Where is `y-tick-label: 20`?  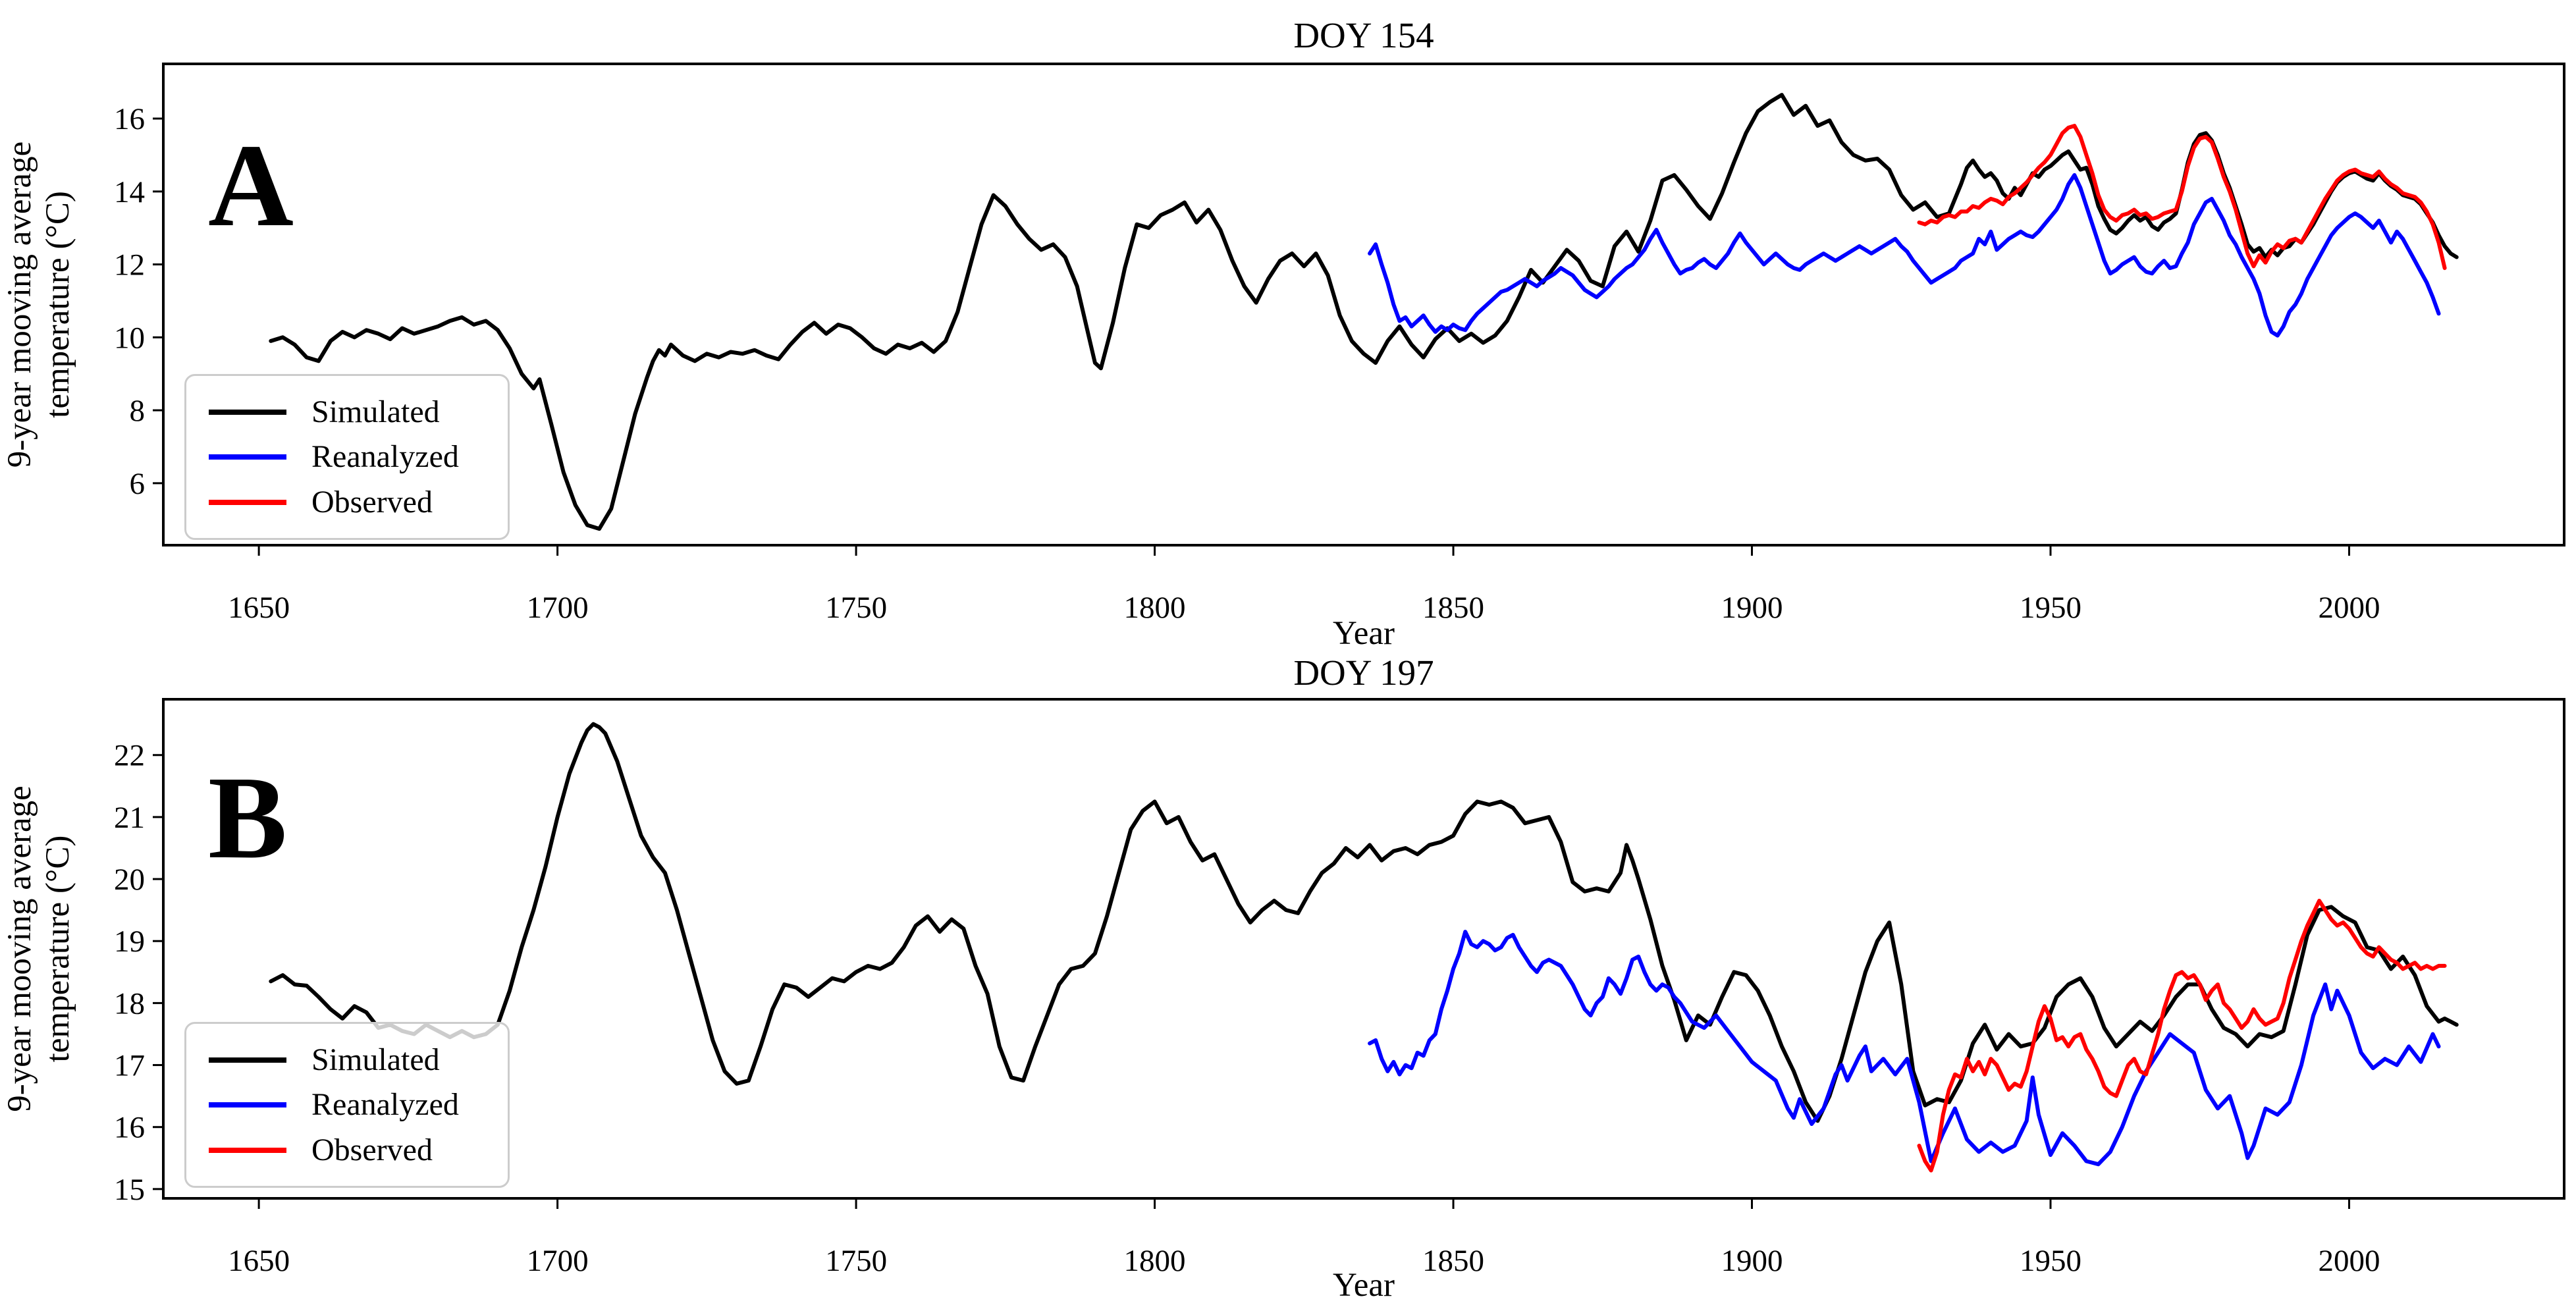
y-tick-label: 20 is located at coordinates (129, 880).